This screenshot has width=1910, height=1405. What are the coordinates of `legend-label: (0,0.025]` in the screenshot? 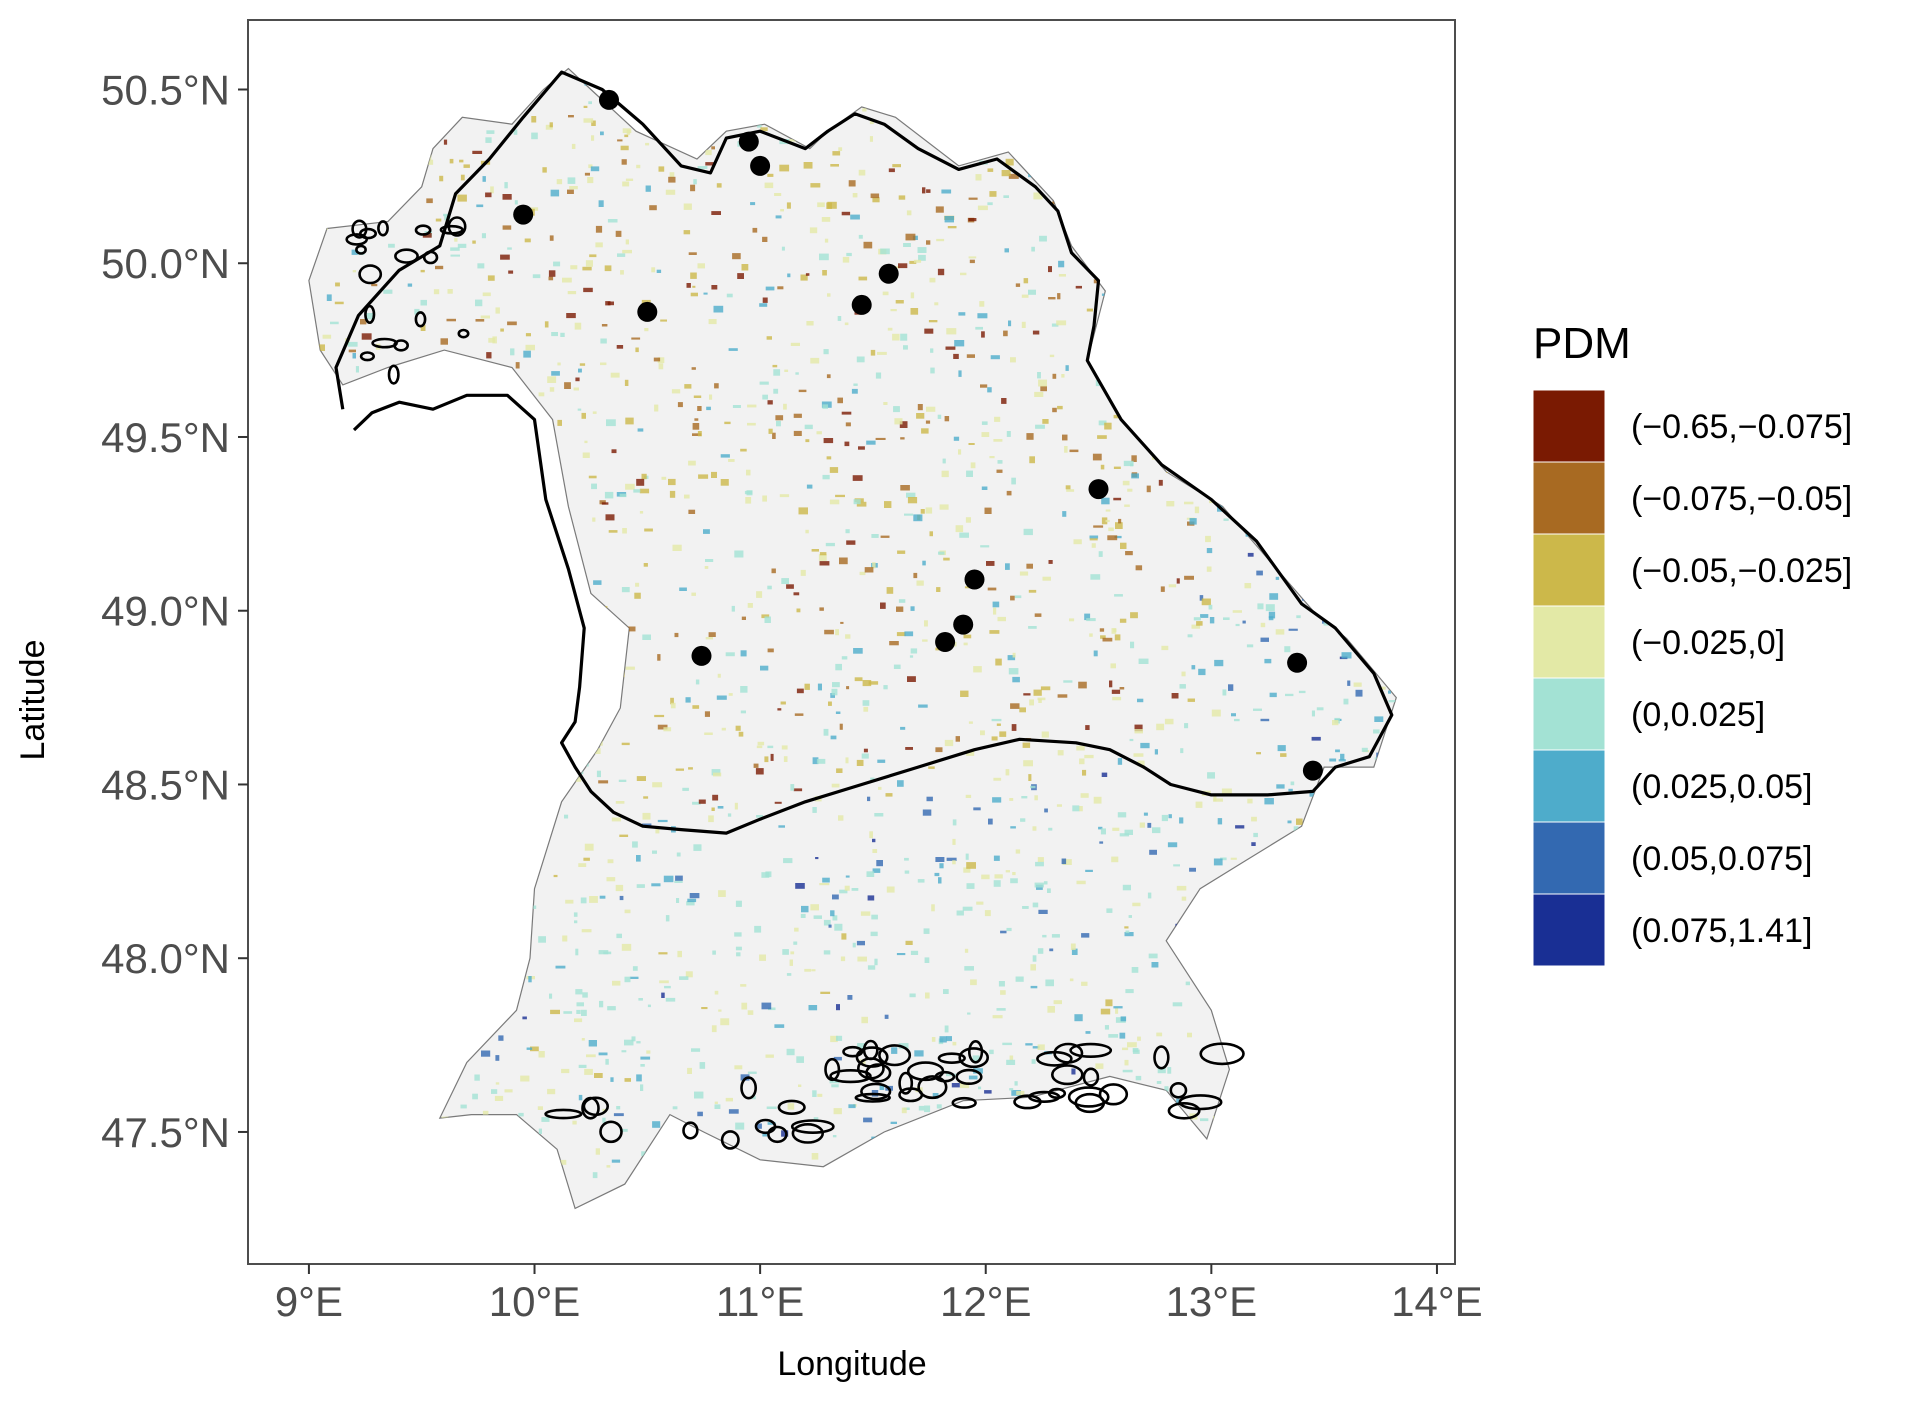 It's located at (1698, 715).